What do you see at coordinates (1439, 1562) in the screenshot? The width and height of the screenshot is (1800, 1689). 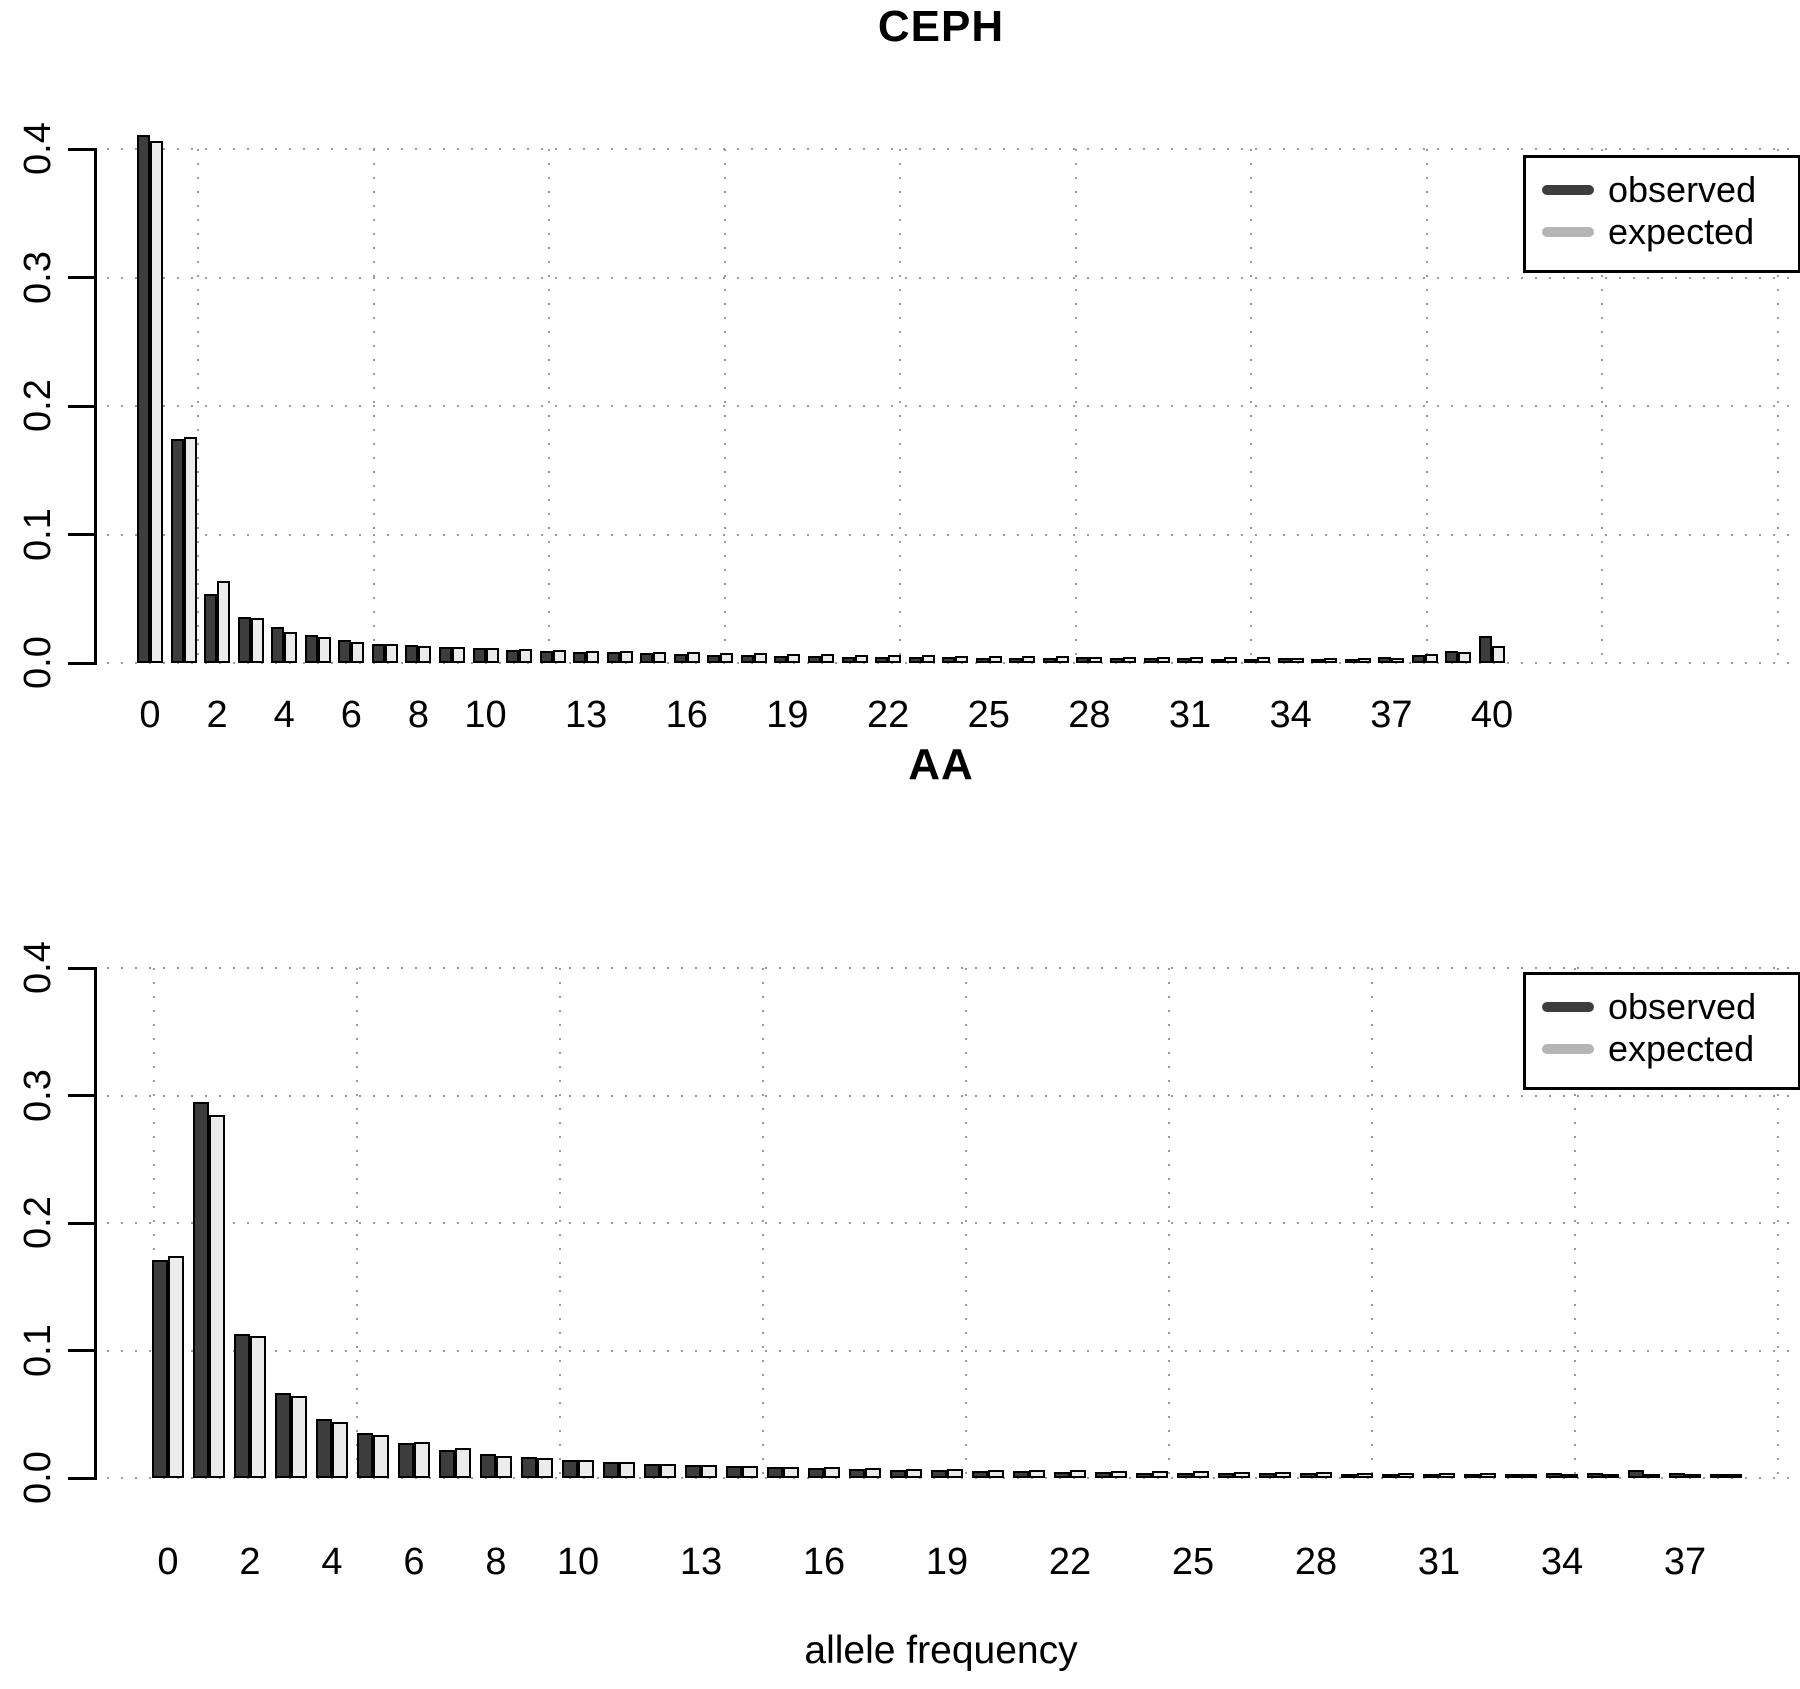 I see `x-tick-label: 31` at bounding box center [1439, 1562].